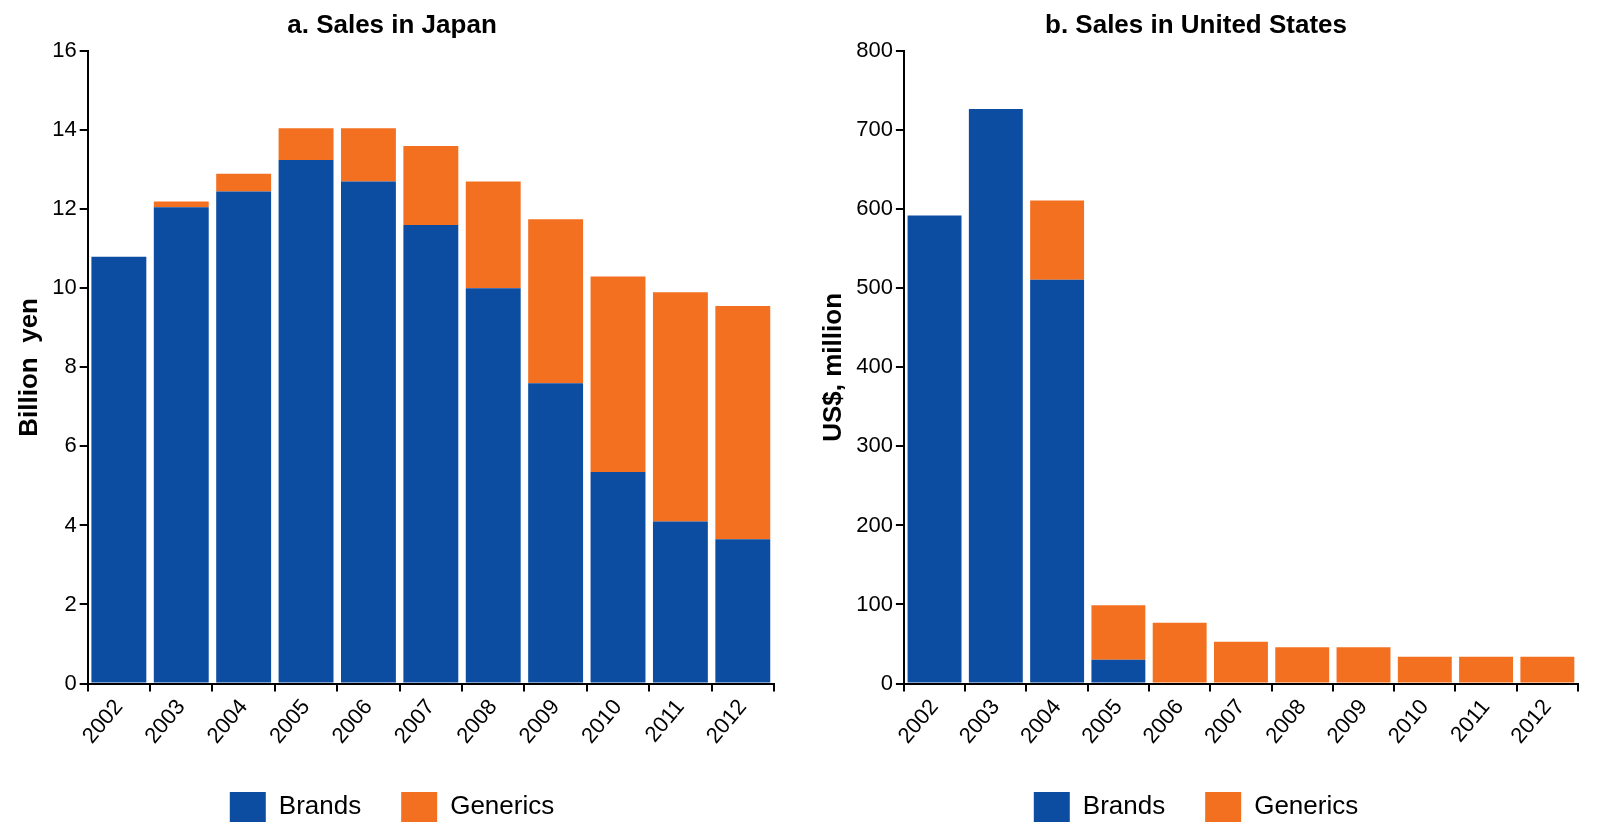  I want to click on y-axis-title: Billion yen, so click(27, 367).